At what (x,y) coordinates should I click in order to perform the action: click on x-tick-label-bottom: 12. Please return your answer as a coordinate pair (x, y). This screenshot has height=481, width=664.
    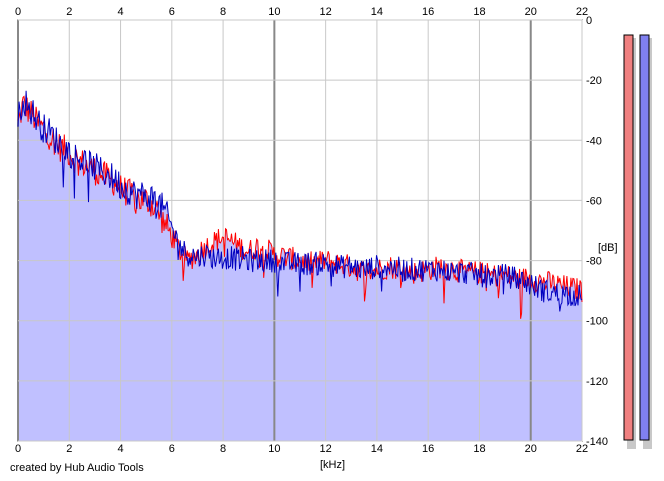
    Looking at the image, I should click on (326, 449).